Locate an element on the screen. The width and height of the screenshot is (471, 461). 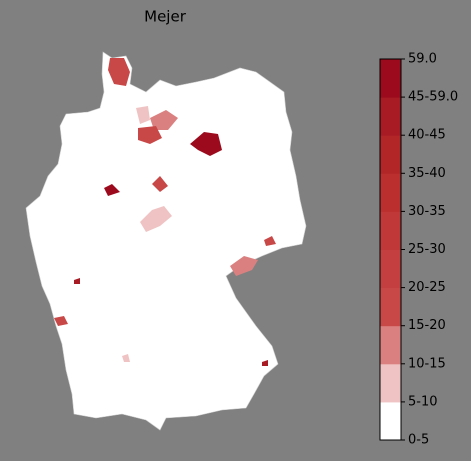
colorbar-tick-label: 25-30 is located at coordinates (427, 249).